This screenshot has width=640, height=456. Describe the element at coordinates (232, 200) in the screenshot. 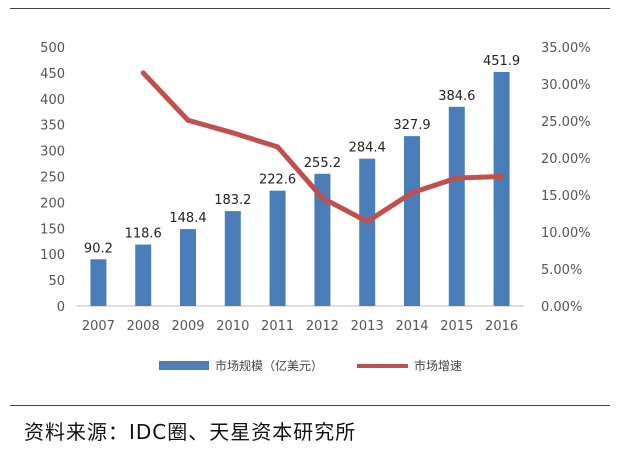

I see `bar-data-label: 183.2` at that location.